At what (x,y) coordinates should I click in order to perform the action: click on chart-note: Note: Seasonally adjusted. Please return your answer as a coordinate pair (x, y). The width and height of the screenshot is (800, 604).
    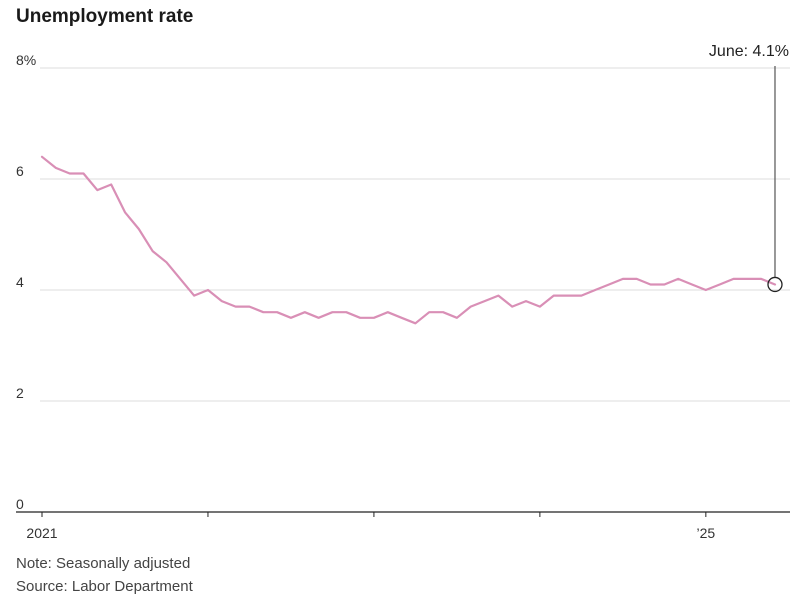
    Looking at the image, I should click on (103, 563).